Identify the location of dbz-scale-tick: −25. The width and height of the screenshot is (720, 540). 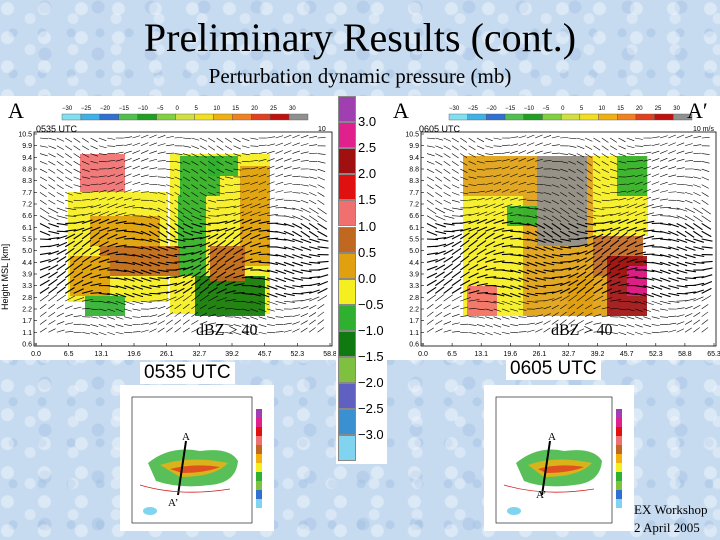
(473, 109).